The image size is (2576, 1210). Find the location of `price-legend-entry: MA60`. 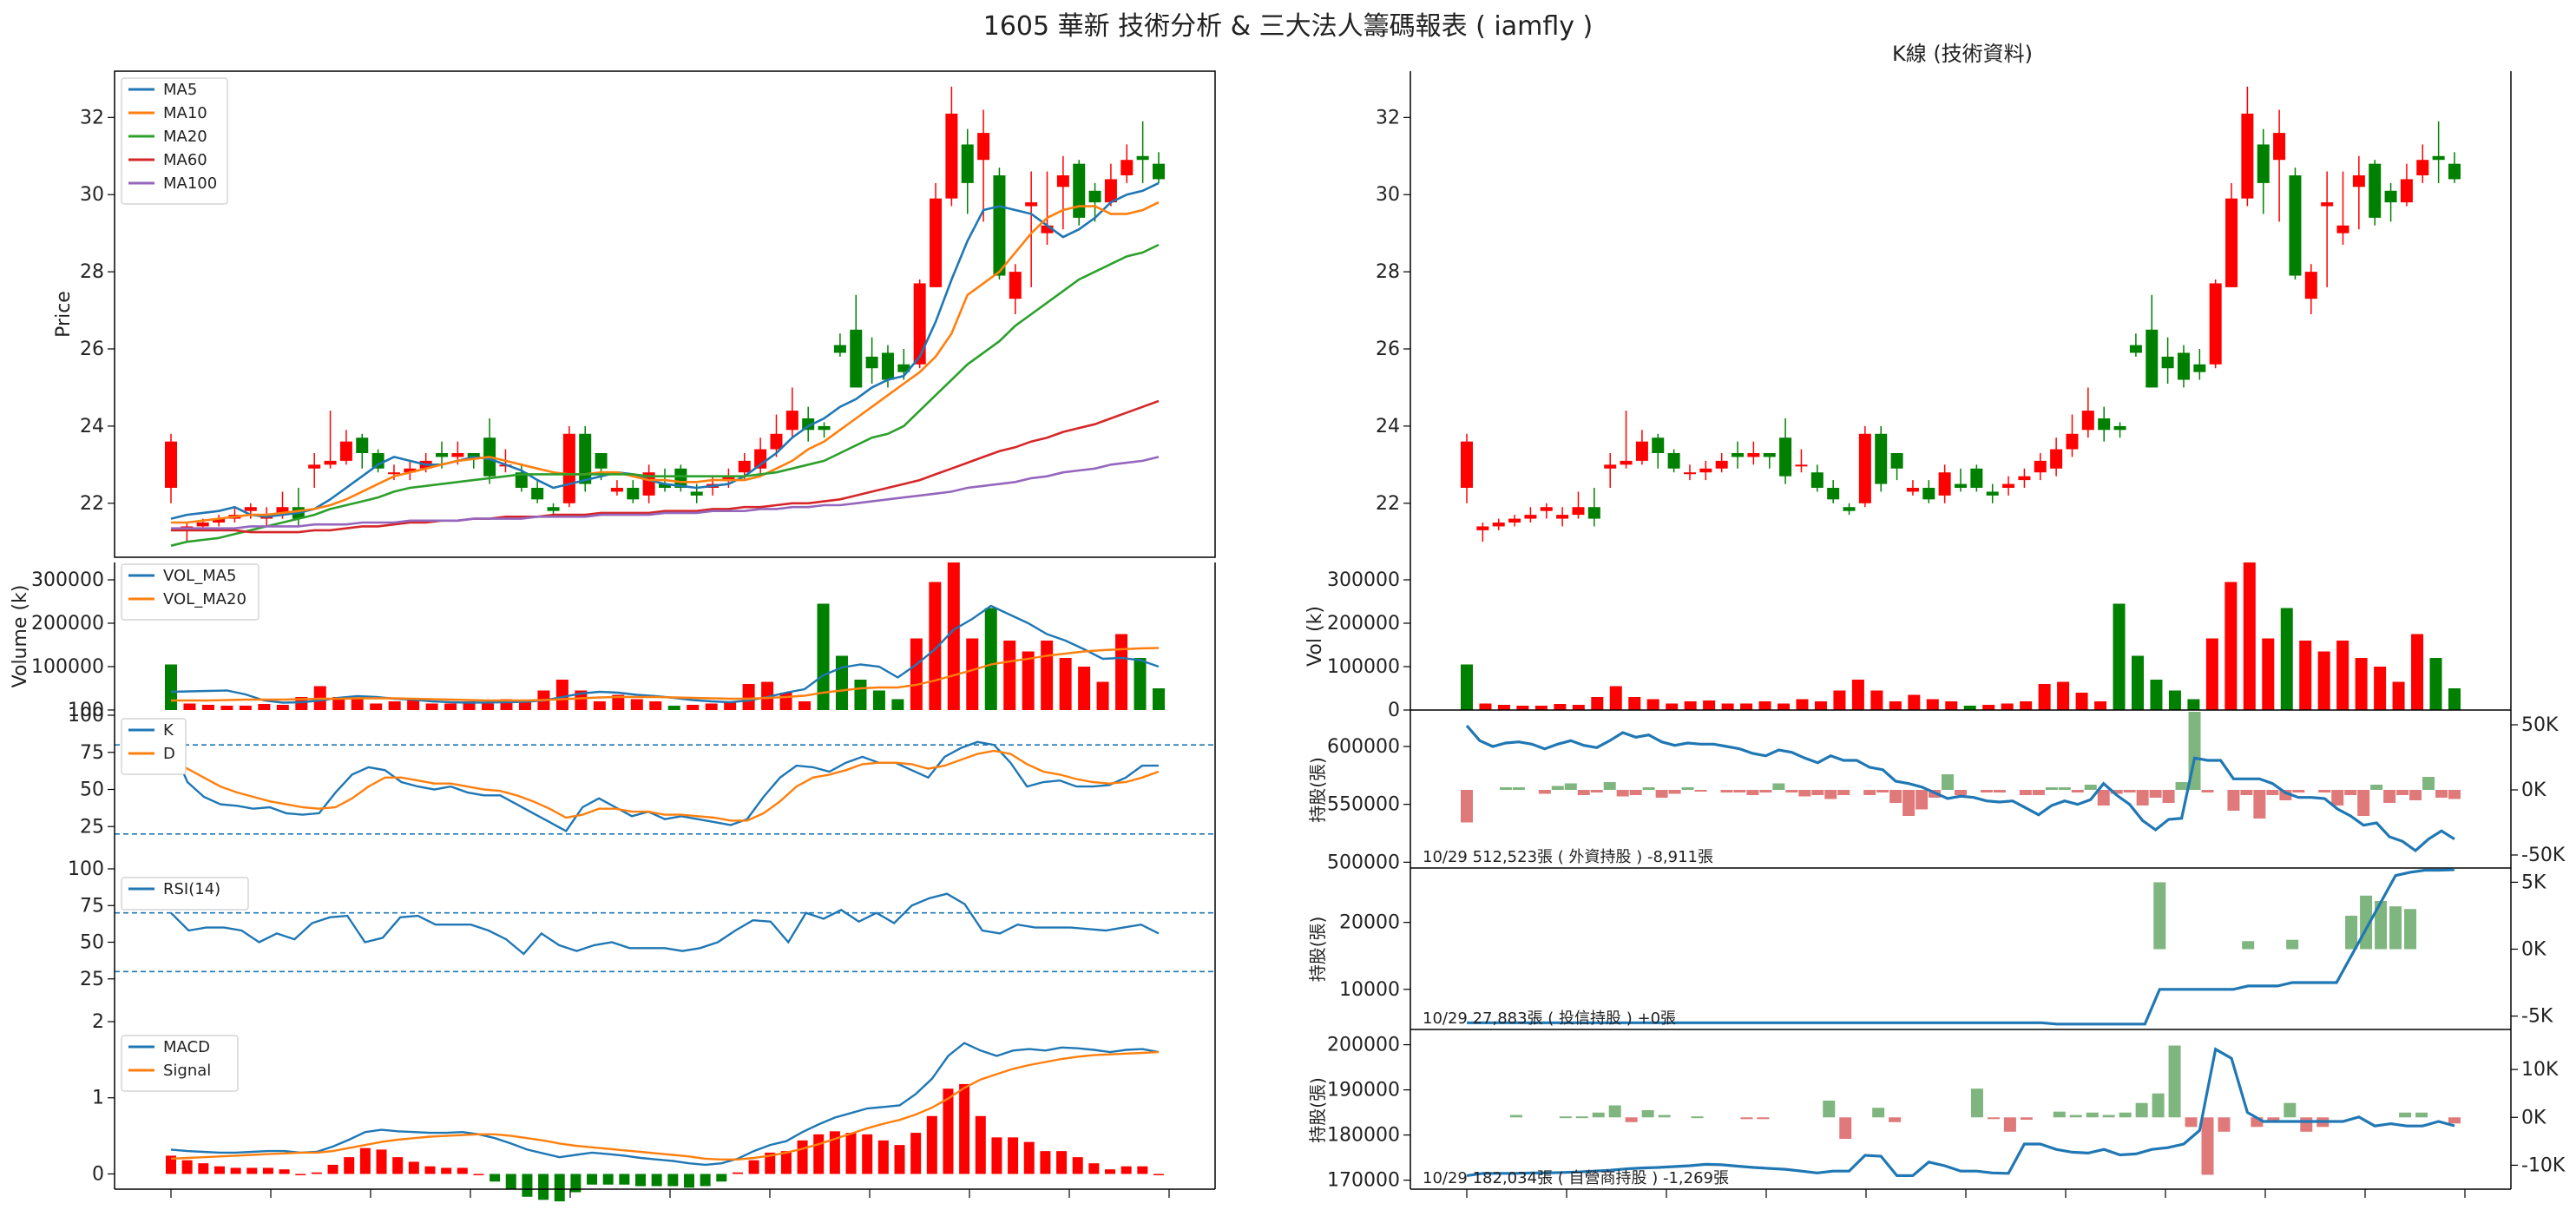

price-legend-entry: MA60 is located at coordinates (185, 160).